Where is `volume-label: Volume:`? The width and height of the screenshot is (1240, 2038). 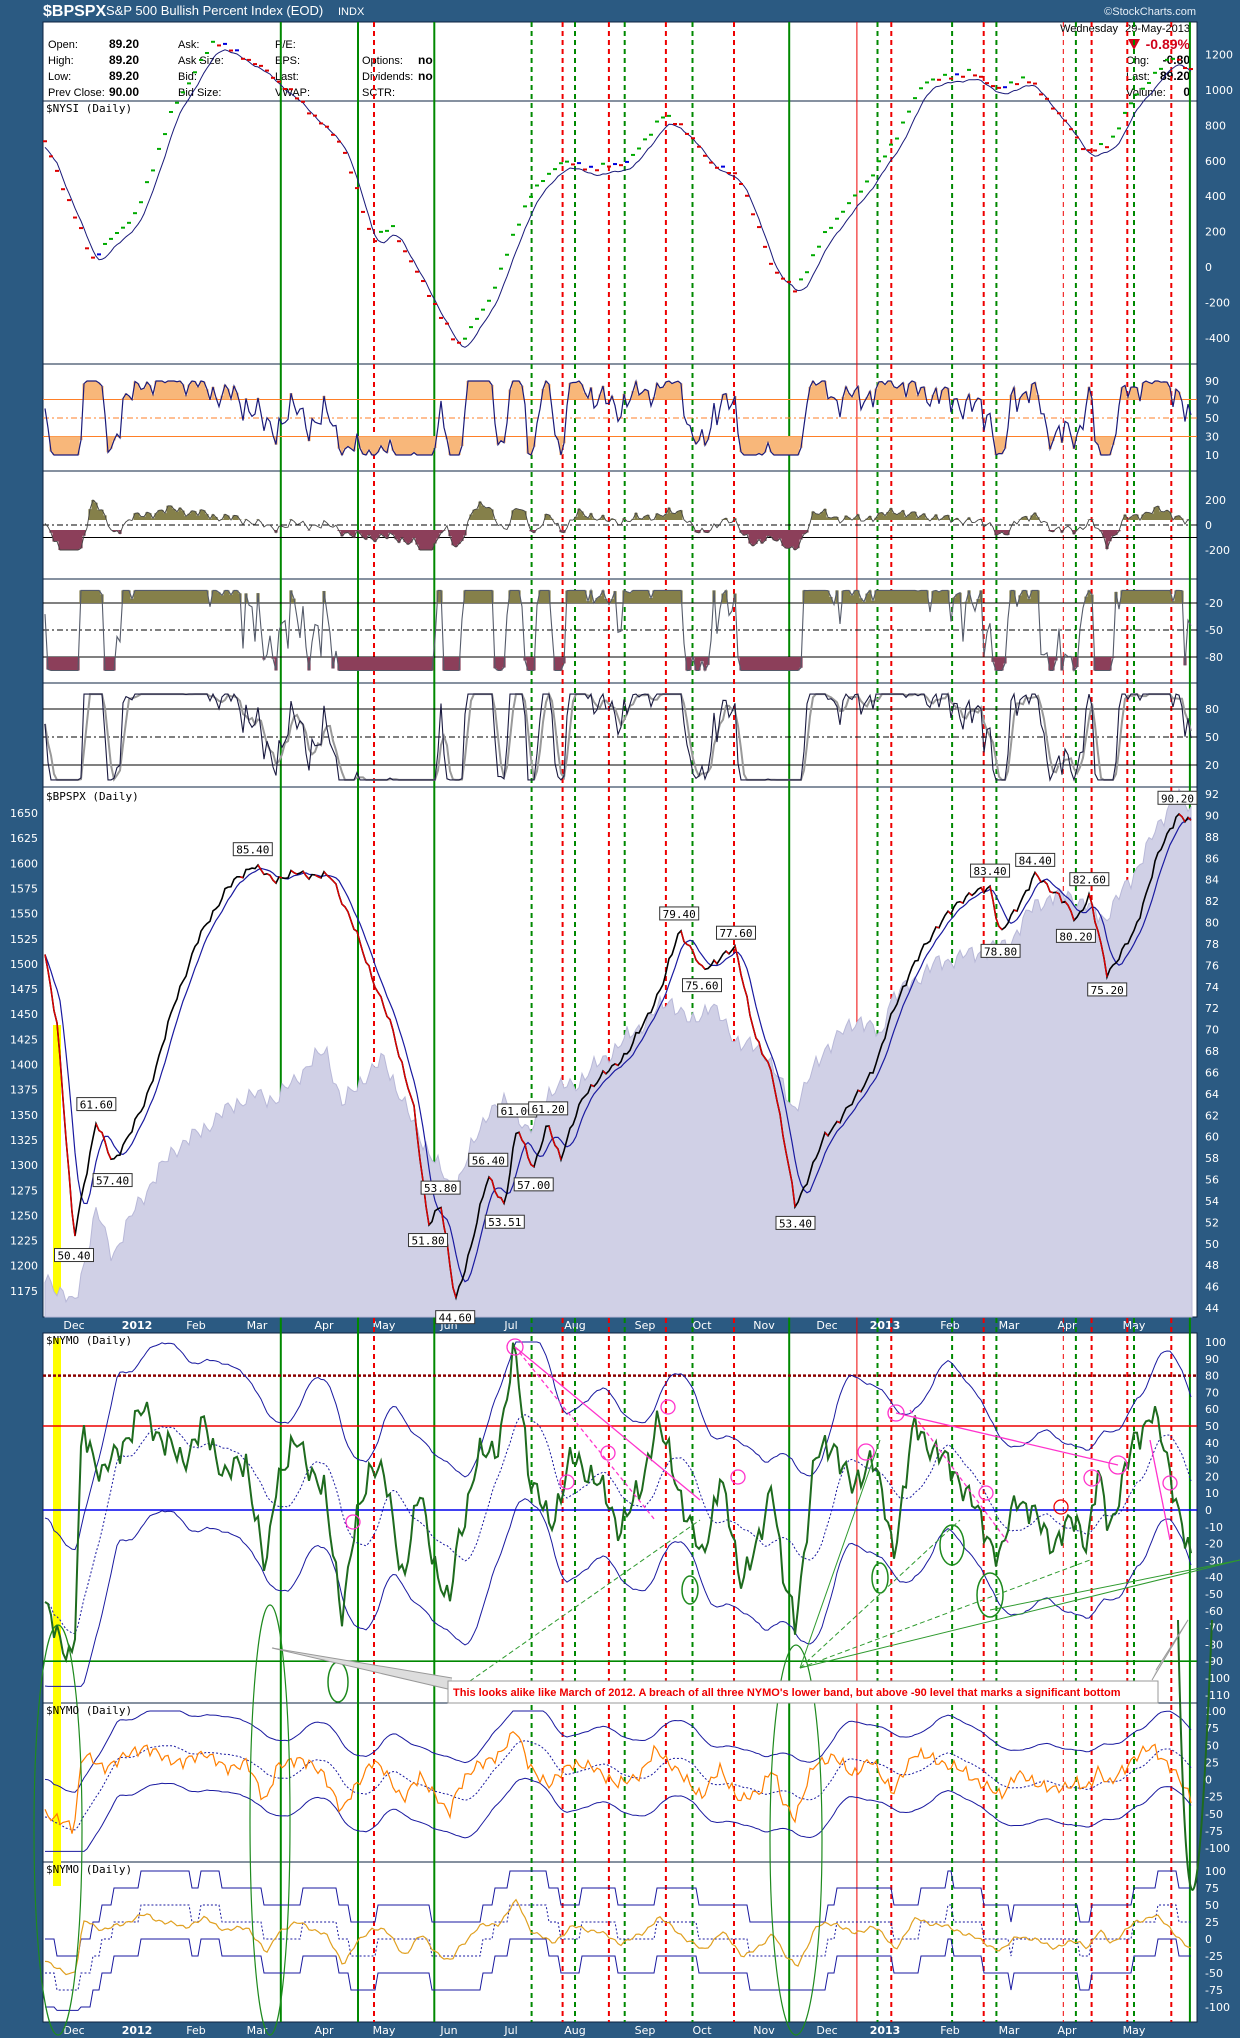
volume-label: Volume: is located at coordinates (1146, 93).